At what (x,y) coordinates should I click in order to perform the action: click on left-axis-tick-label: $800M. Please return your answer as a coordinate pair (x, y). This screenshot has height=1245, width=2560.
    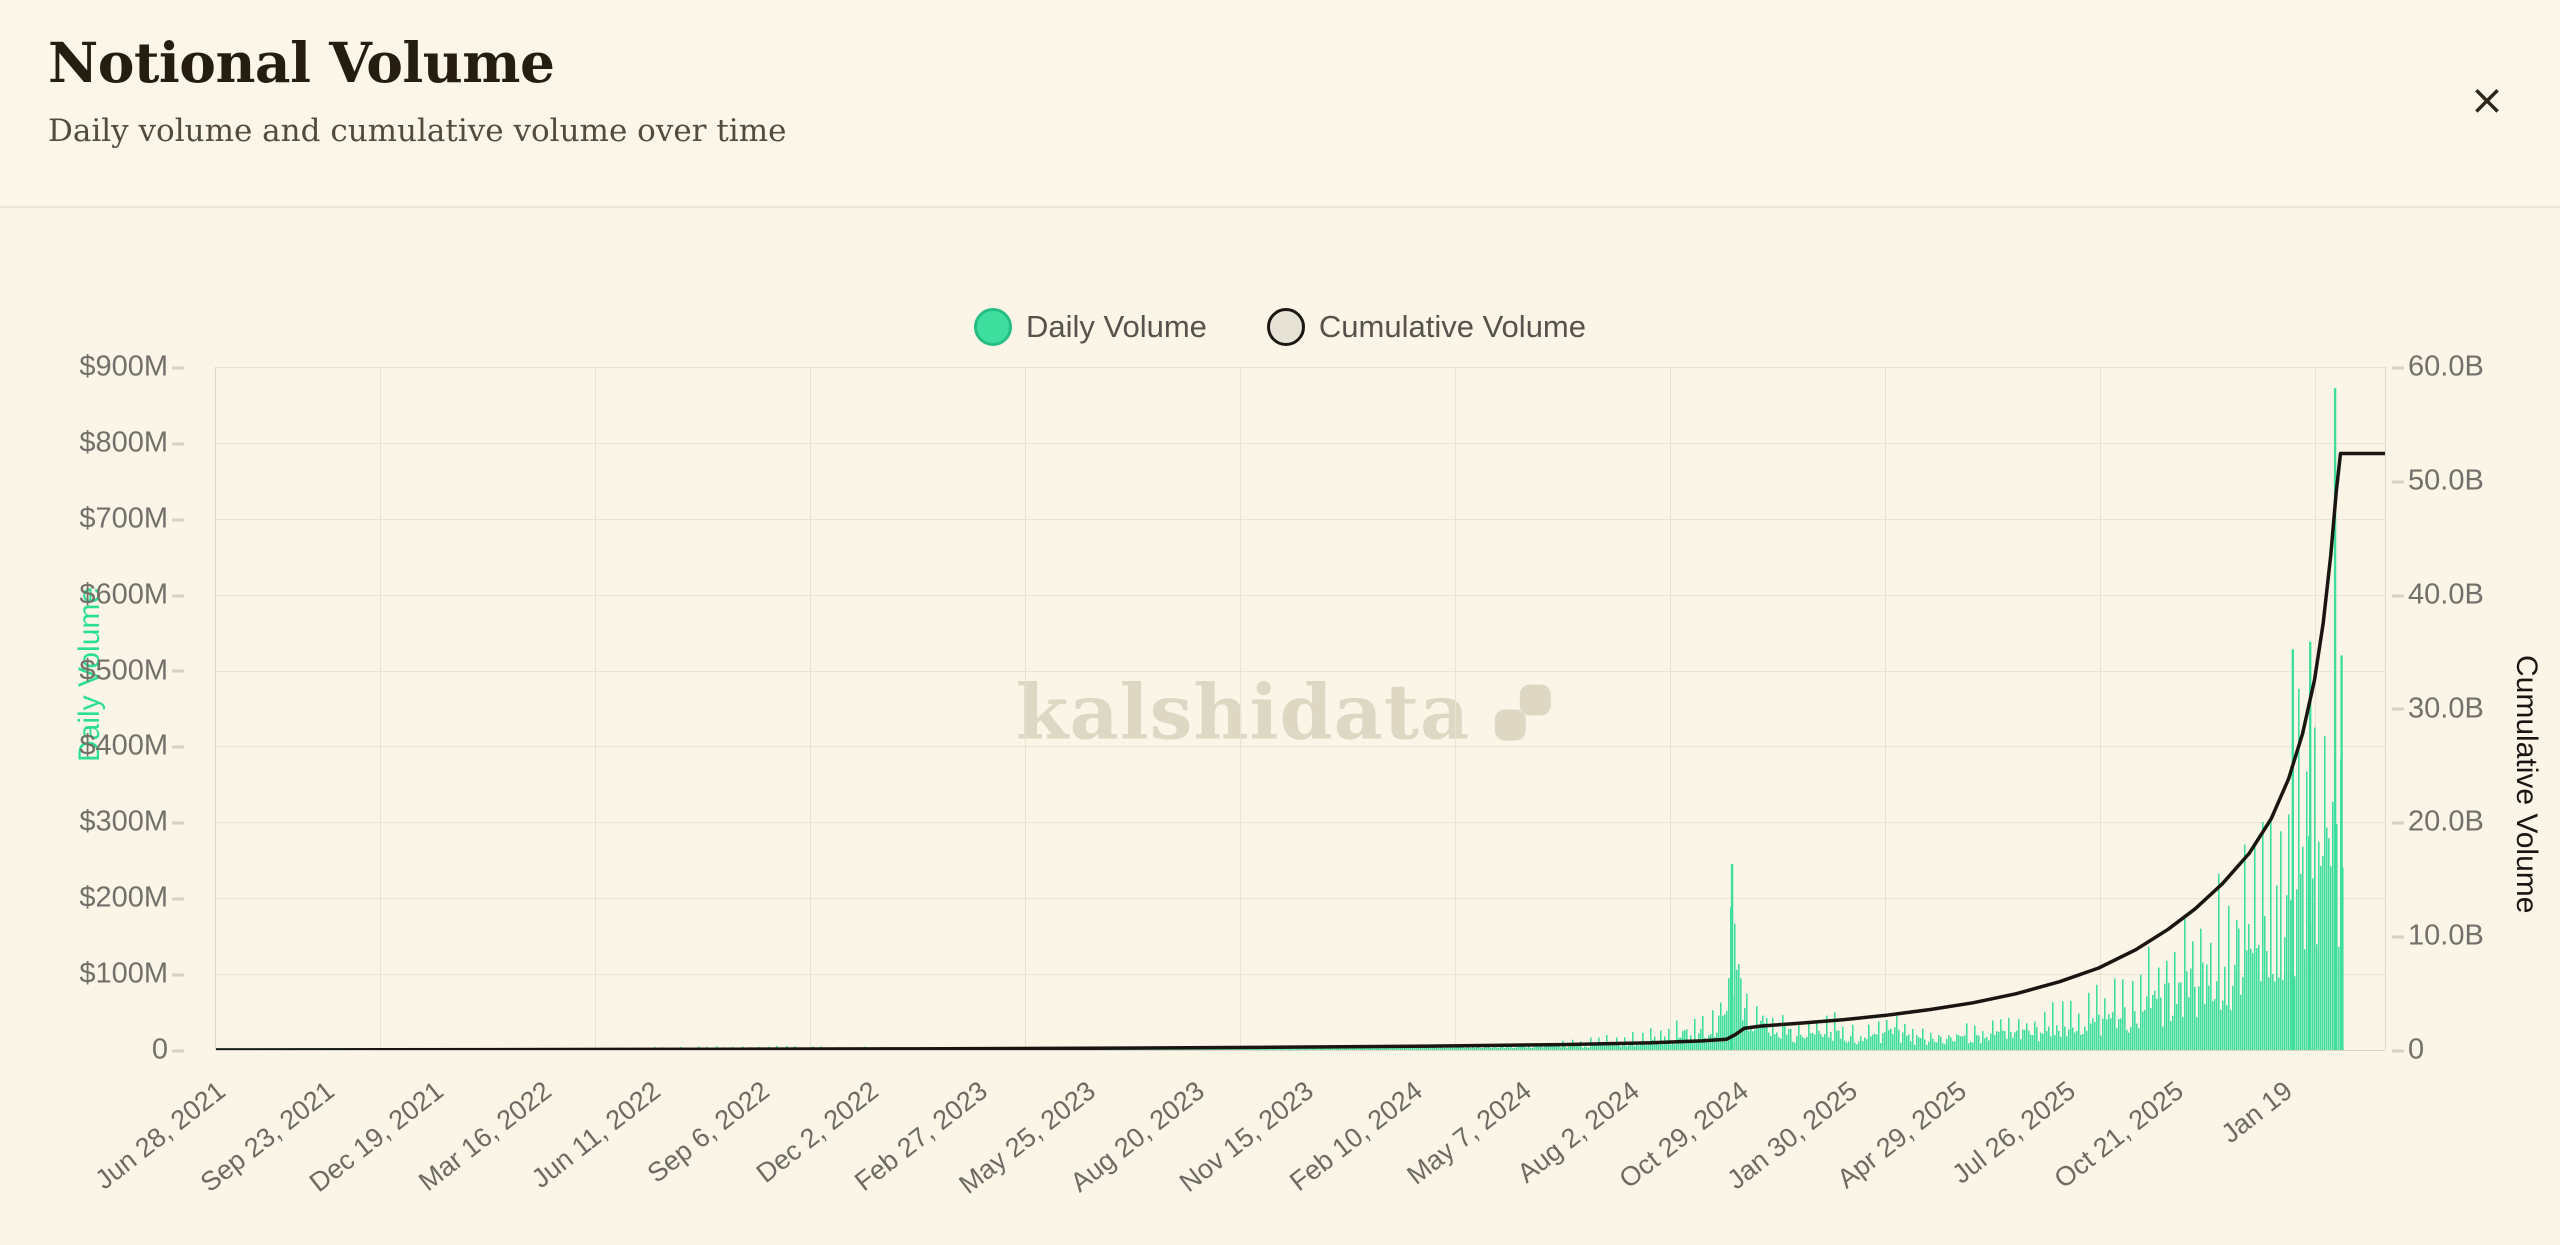
    Looking at the image, I should click on (133, 442).